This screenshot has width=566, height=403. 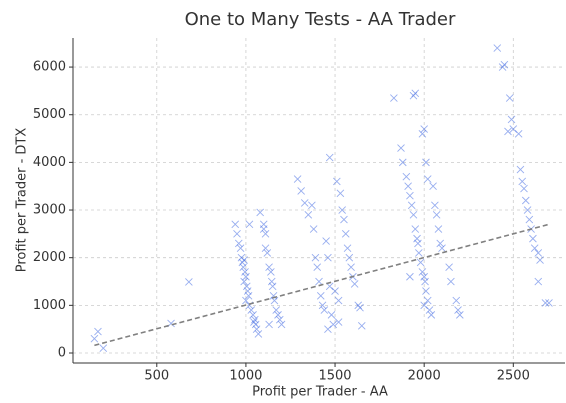 What do you see at coordinates (49, 210) in the screenshot?
I see `y-tick-label: 3000` at bounding box center [49, 210].